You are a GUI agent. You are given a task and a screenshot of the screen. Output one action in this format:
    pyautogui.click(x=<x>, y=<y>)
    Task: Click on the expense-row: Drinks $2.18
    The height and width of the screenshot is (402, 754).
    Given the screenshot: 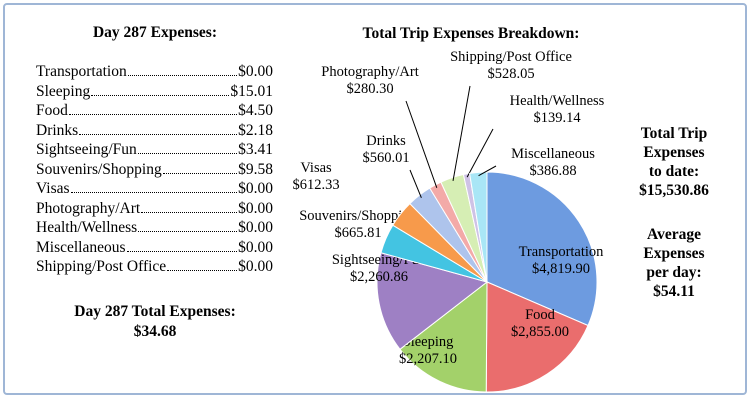 What is the action you would take?
    pyautogui.click(x=154, y=132)
    